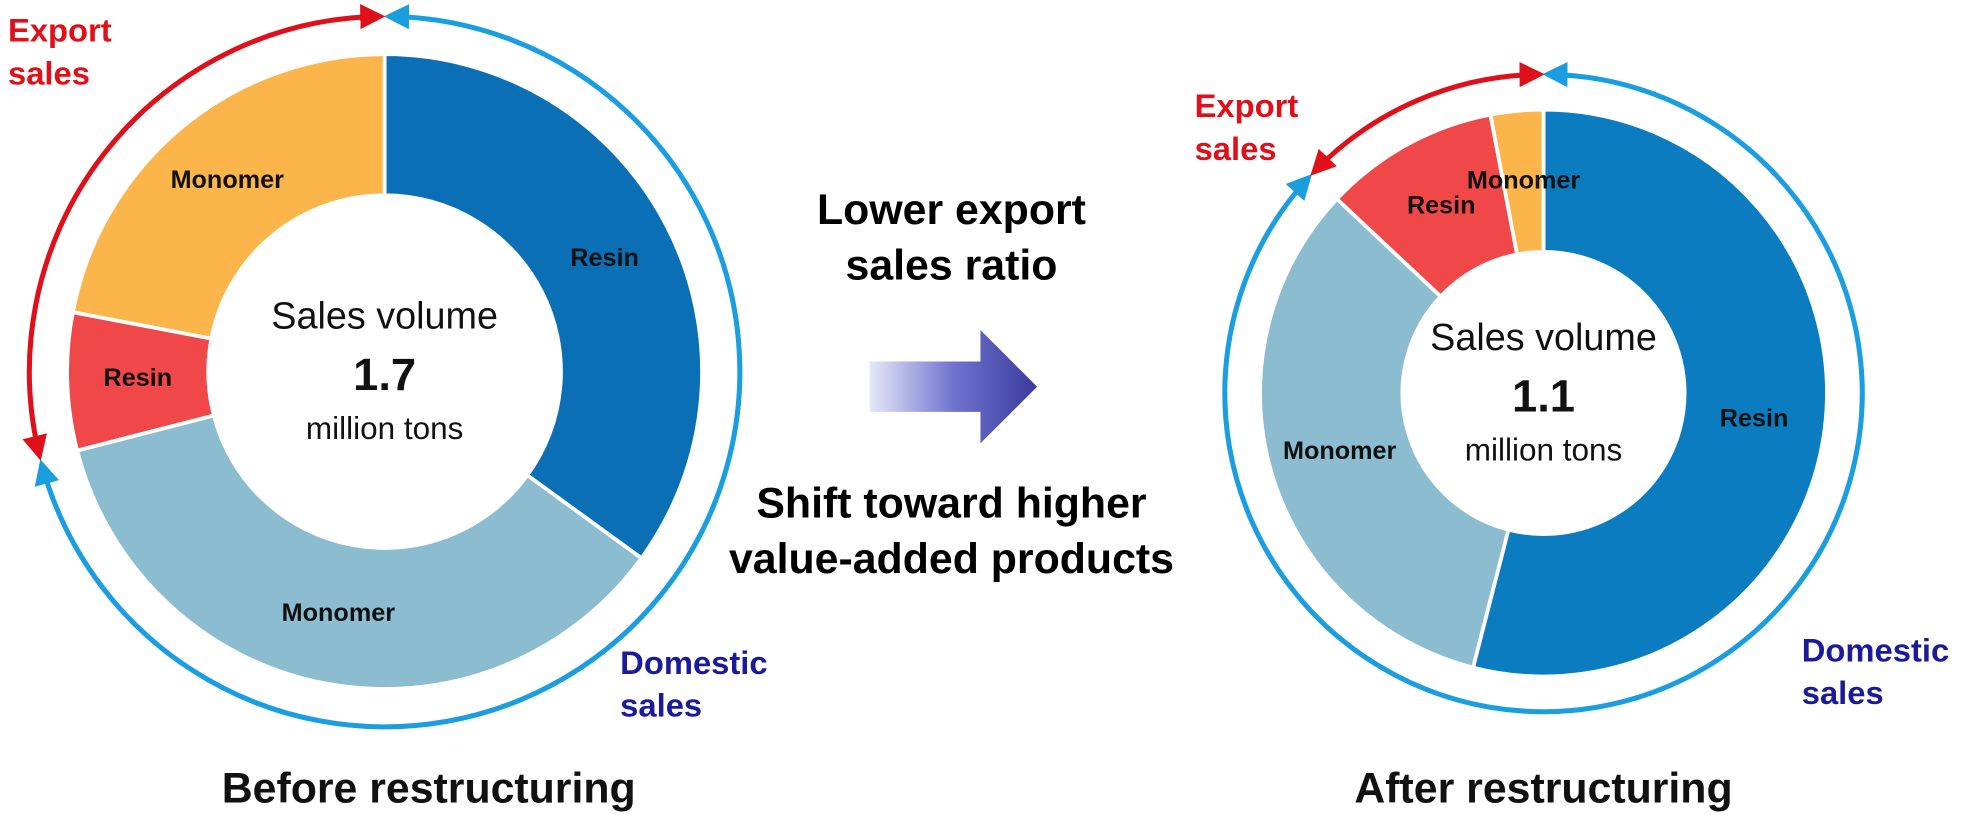 This screenshot has width=1976, height=815. What do you see at coordinates (953, 387) in the screenshot?
I see `shift-arrow` at bounding box center [953, 387].